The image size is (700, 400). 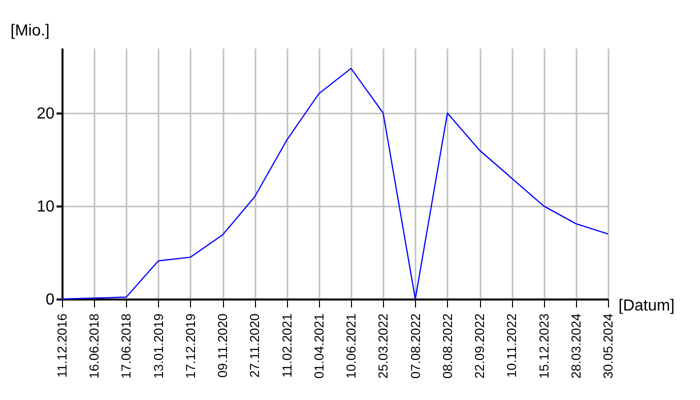 What do you see at coordinates (447, 346) in the screenshot?
I see `x-tick-label: 08.08.2022` at bounding box center [447, 346].